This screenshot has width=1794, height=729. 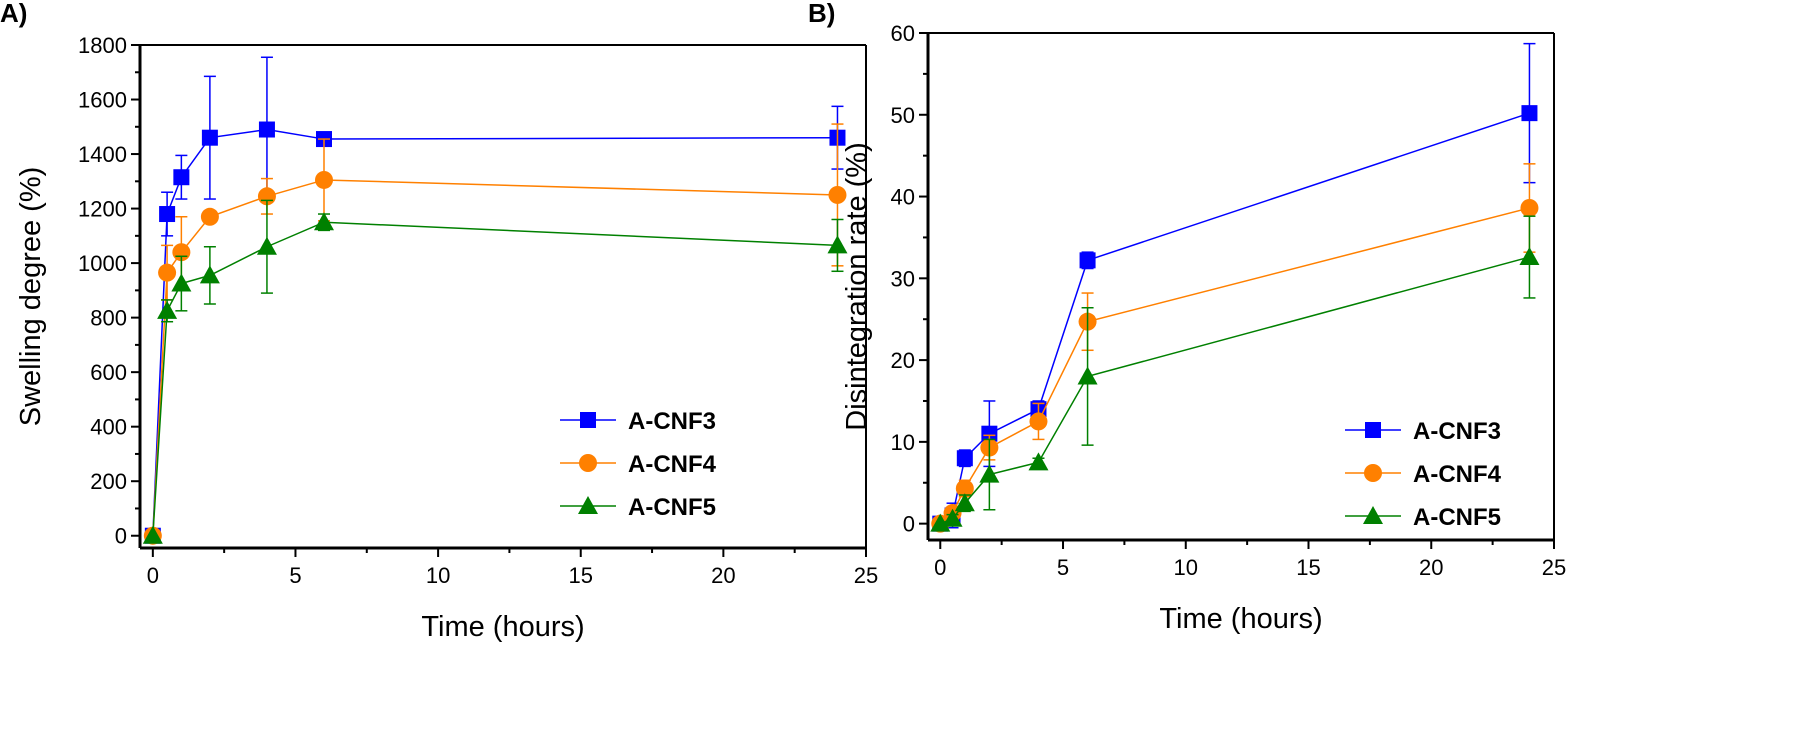 I want to click on y-tick-label: 20, so click(x=903, y=360).